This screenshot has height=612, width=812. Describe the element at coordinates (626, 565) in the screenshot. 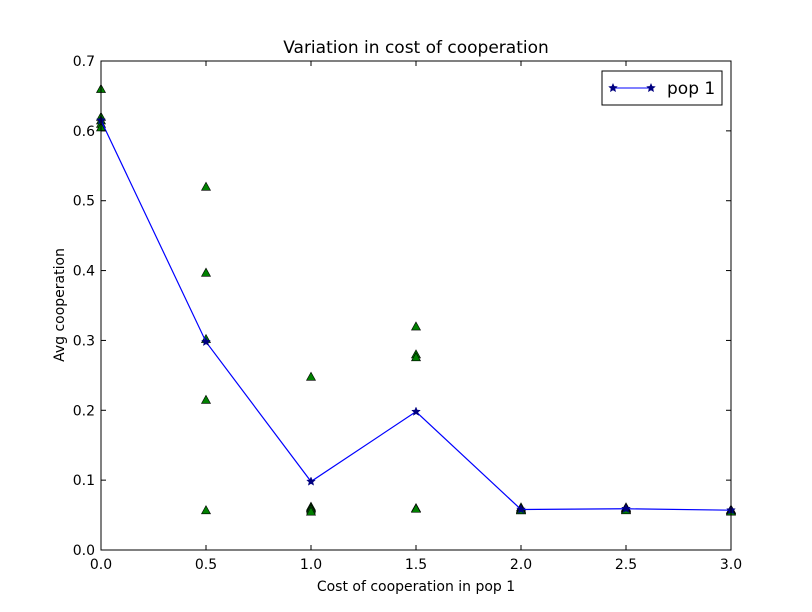

I see `x-tick-label: 2.5` at that location.